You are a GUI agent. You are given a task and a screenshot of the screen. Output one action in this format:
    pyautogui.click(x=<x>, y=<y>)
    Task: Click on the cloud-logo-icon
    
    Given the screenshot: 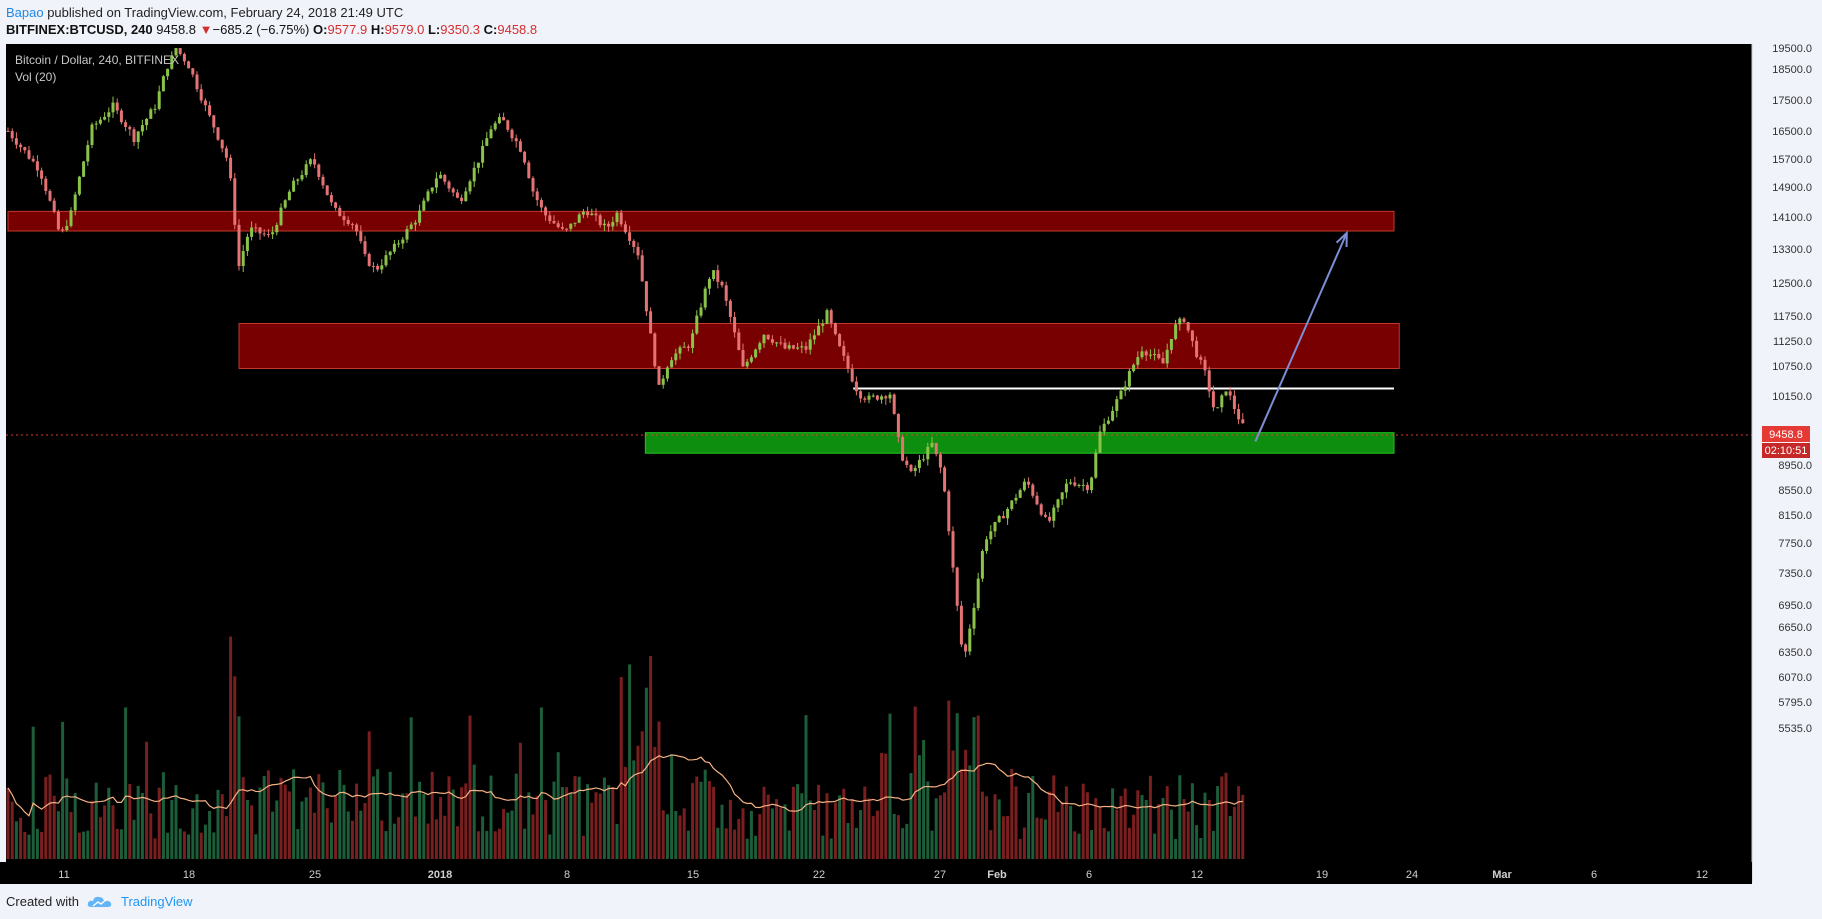 What is the action you would take?
    pyautogui.click(x=99, y=901)
    